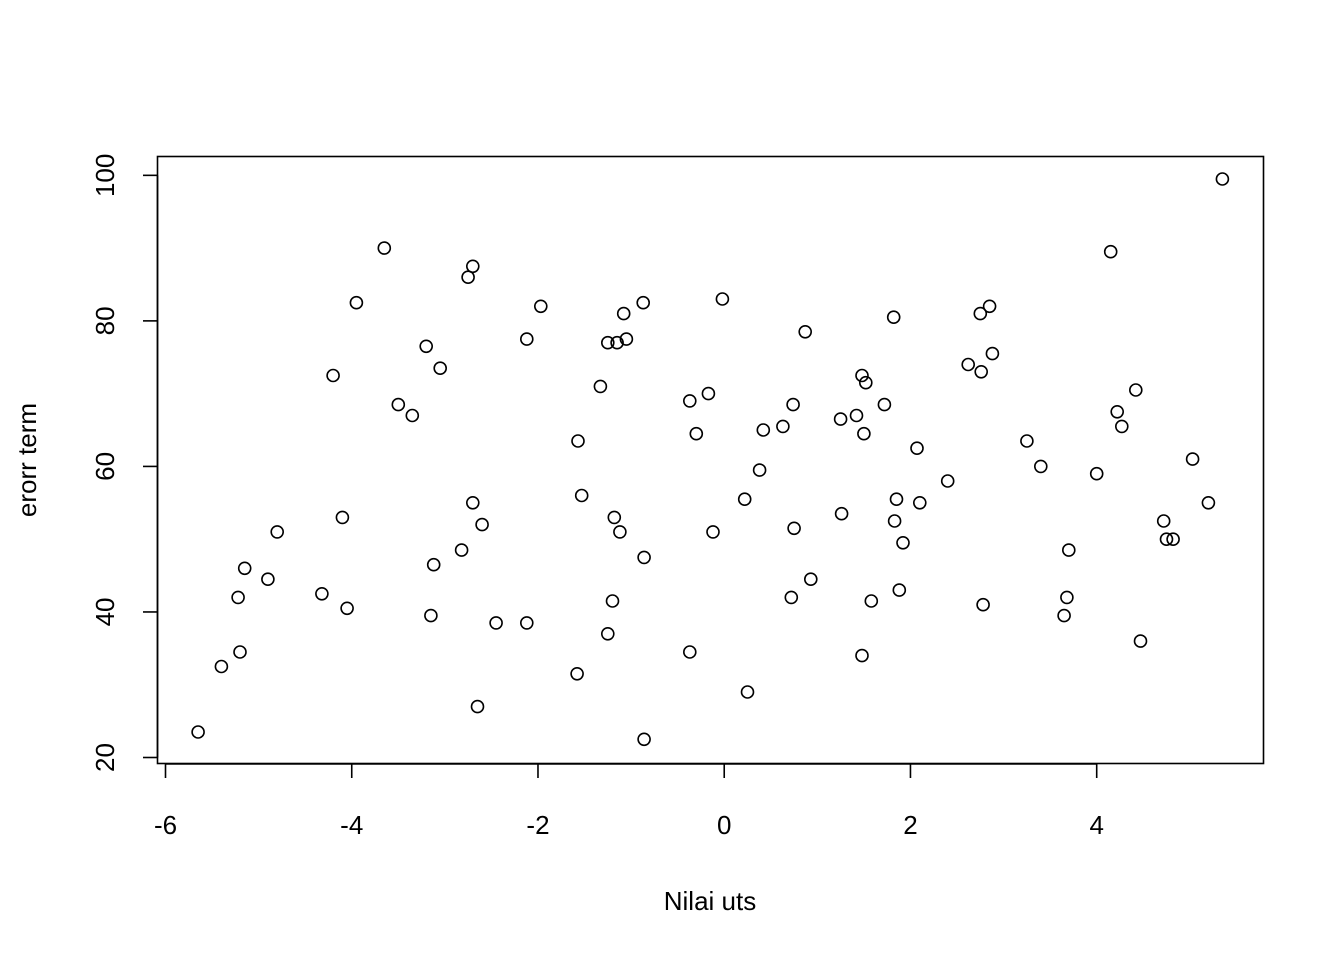  What do you see at coordinates (105, 757) in the screenshot?
I see `y-tick-label: 20` at bounding box center [105, 757].